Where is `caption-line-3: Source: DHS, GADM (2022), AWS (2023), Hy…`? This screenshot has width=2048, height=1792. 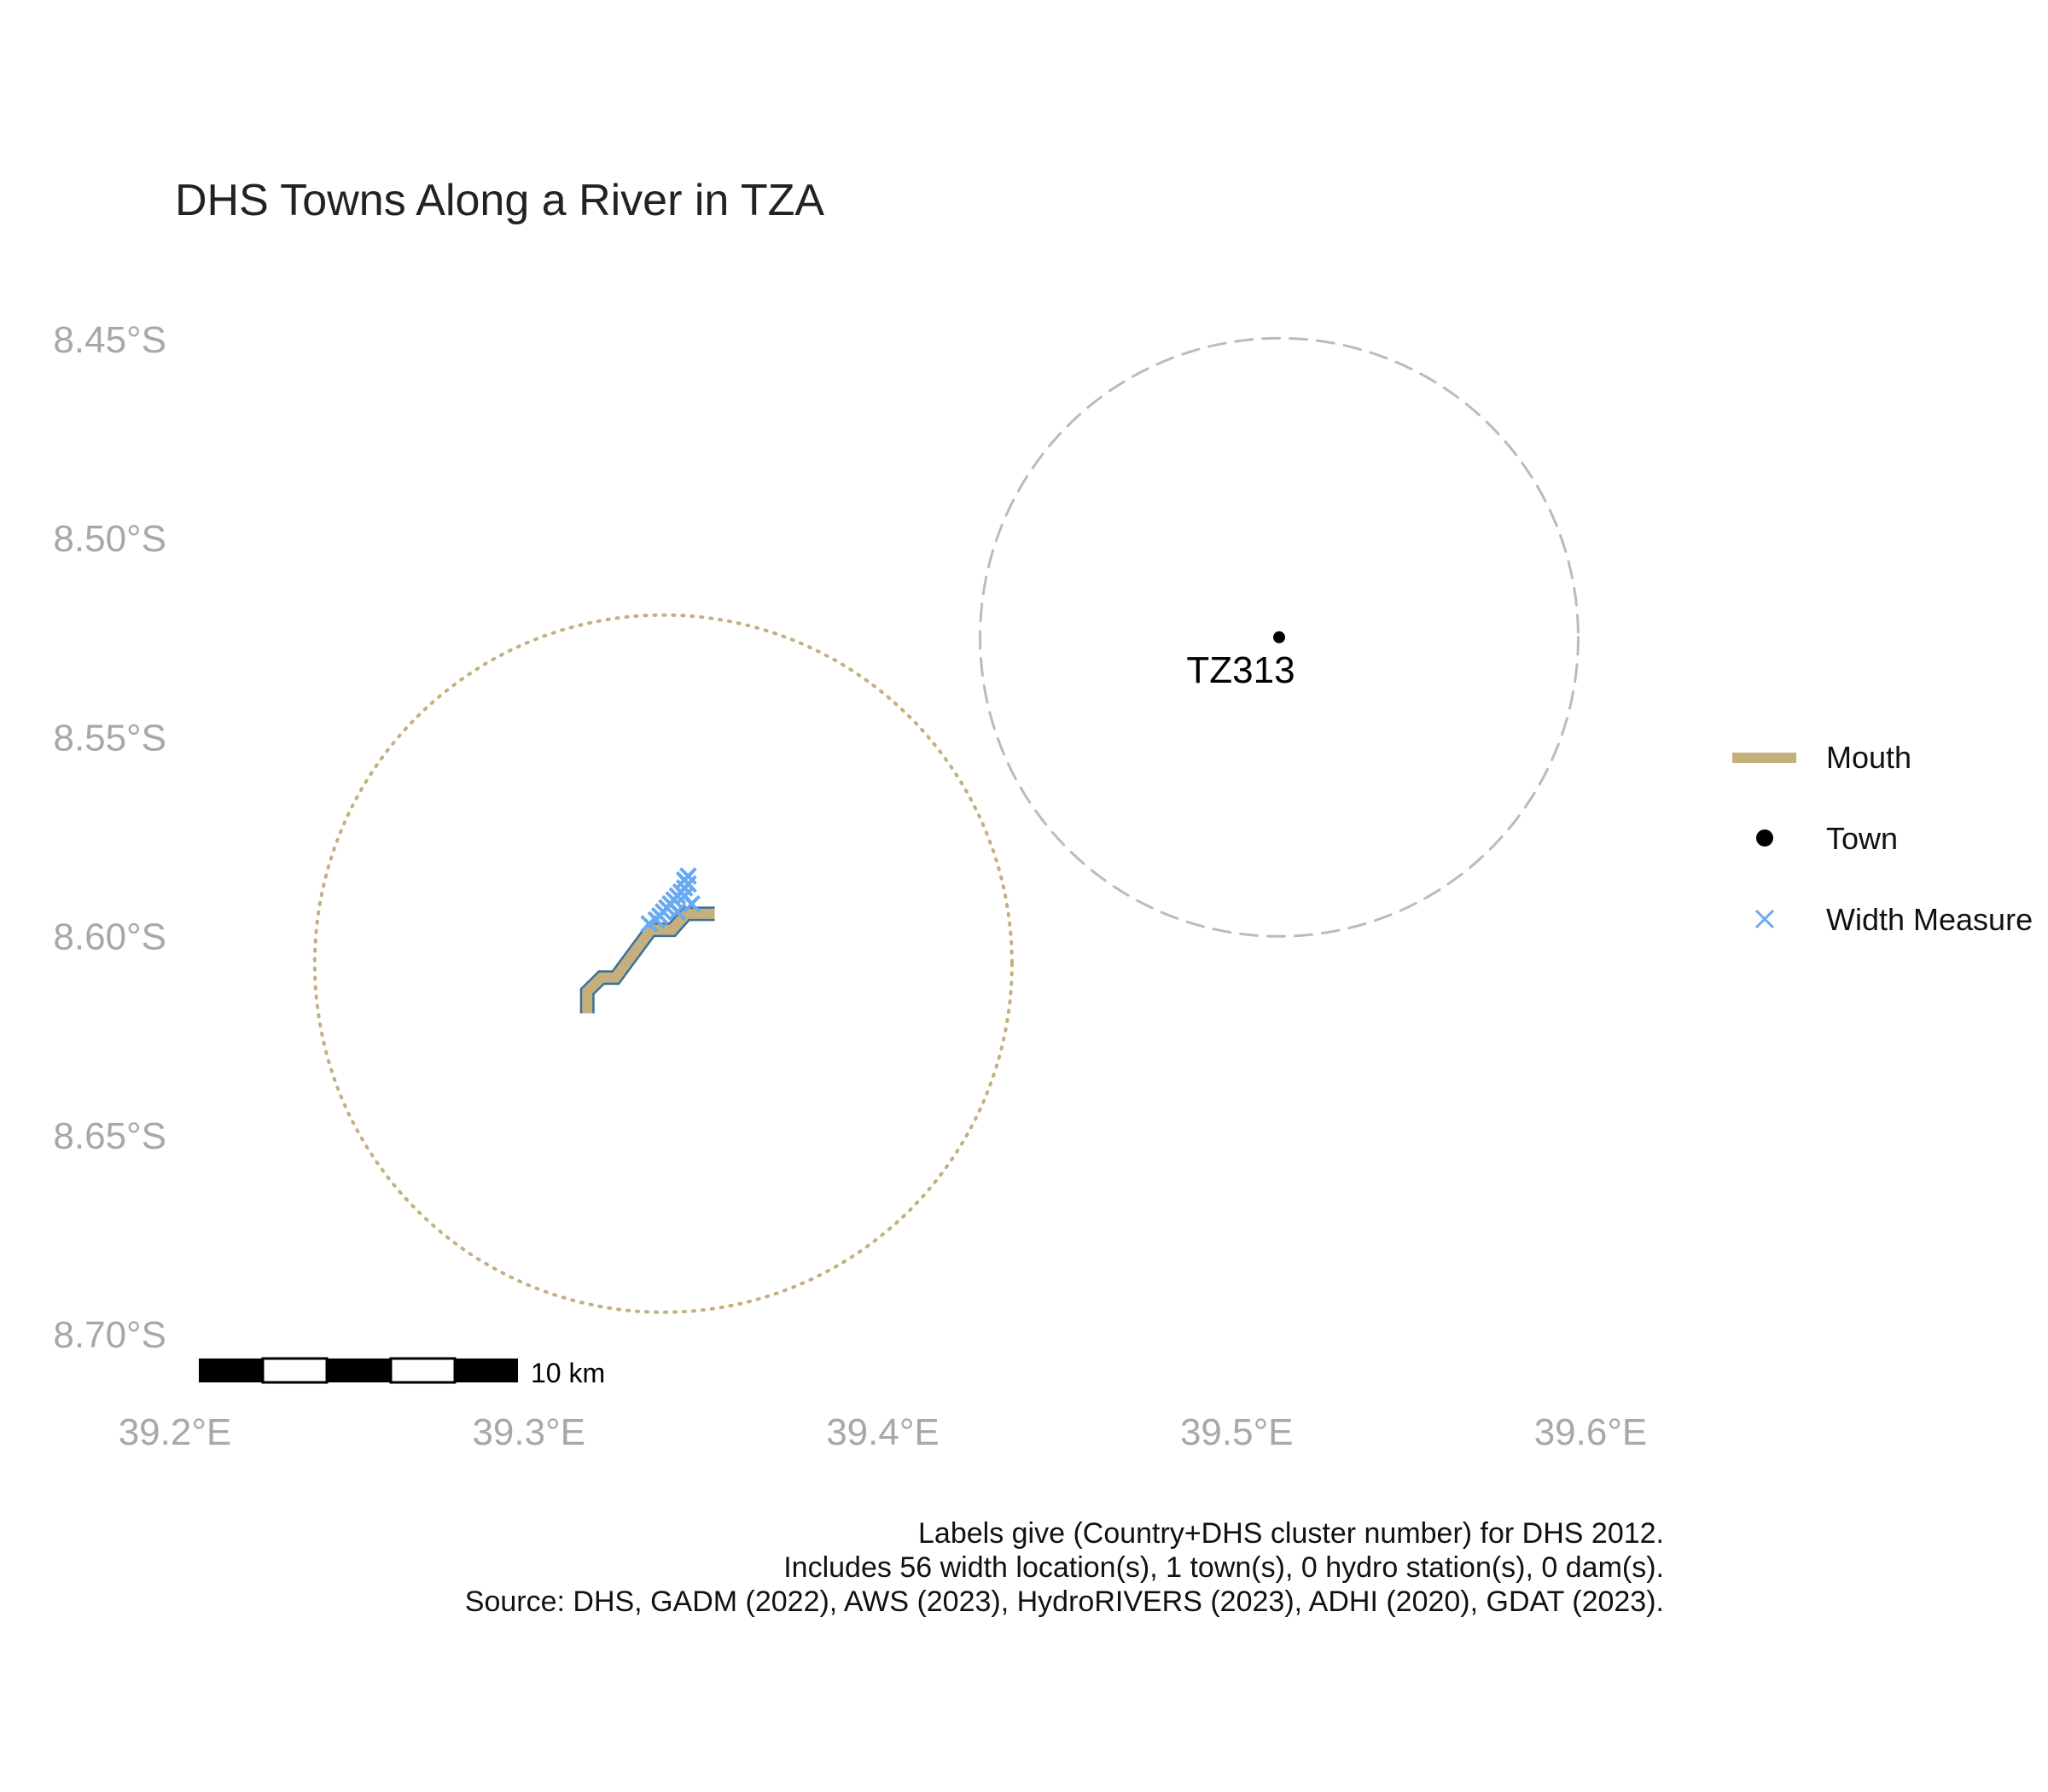
caption-line-3: Source: DHS, GADM (2022), AWS (2023), Hy… is located at coordinates (1064, 1601).